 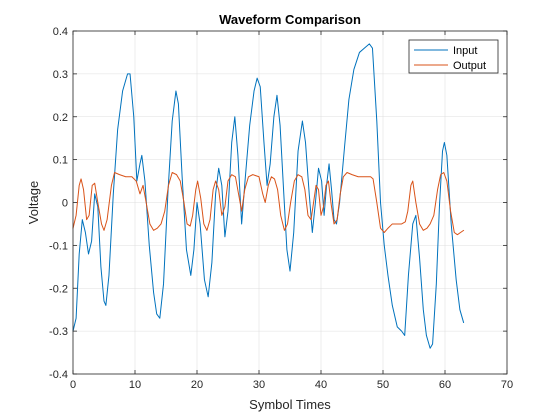 What do you see at coordinates (469, 66) in the screenshot?
I see `legend-label-output: Output` at bounding box center [469, 66].